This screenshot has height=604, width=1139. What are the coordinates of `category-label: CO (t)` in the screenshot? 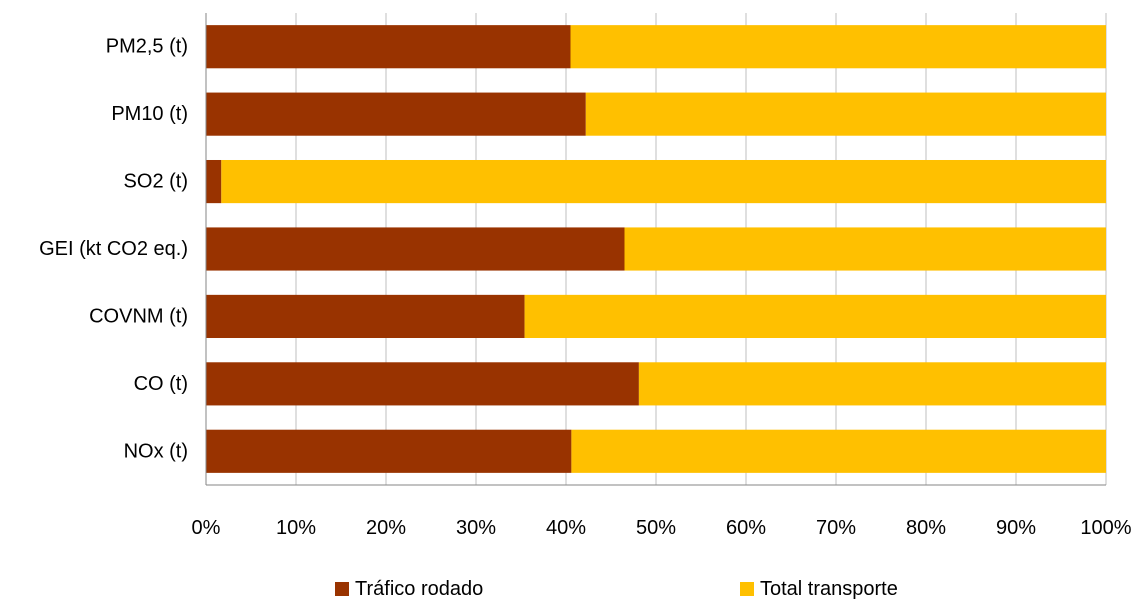 It's located at (161, 384).